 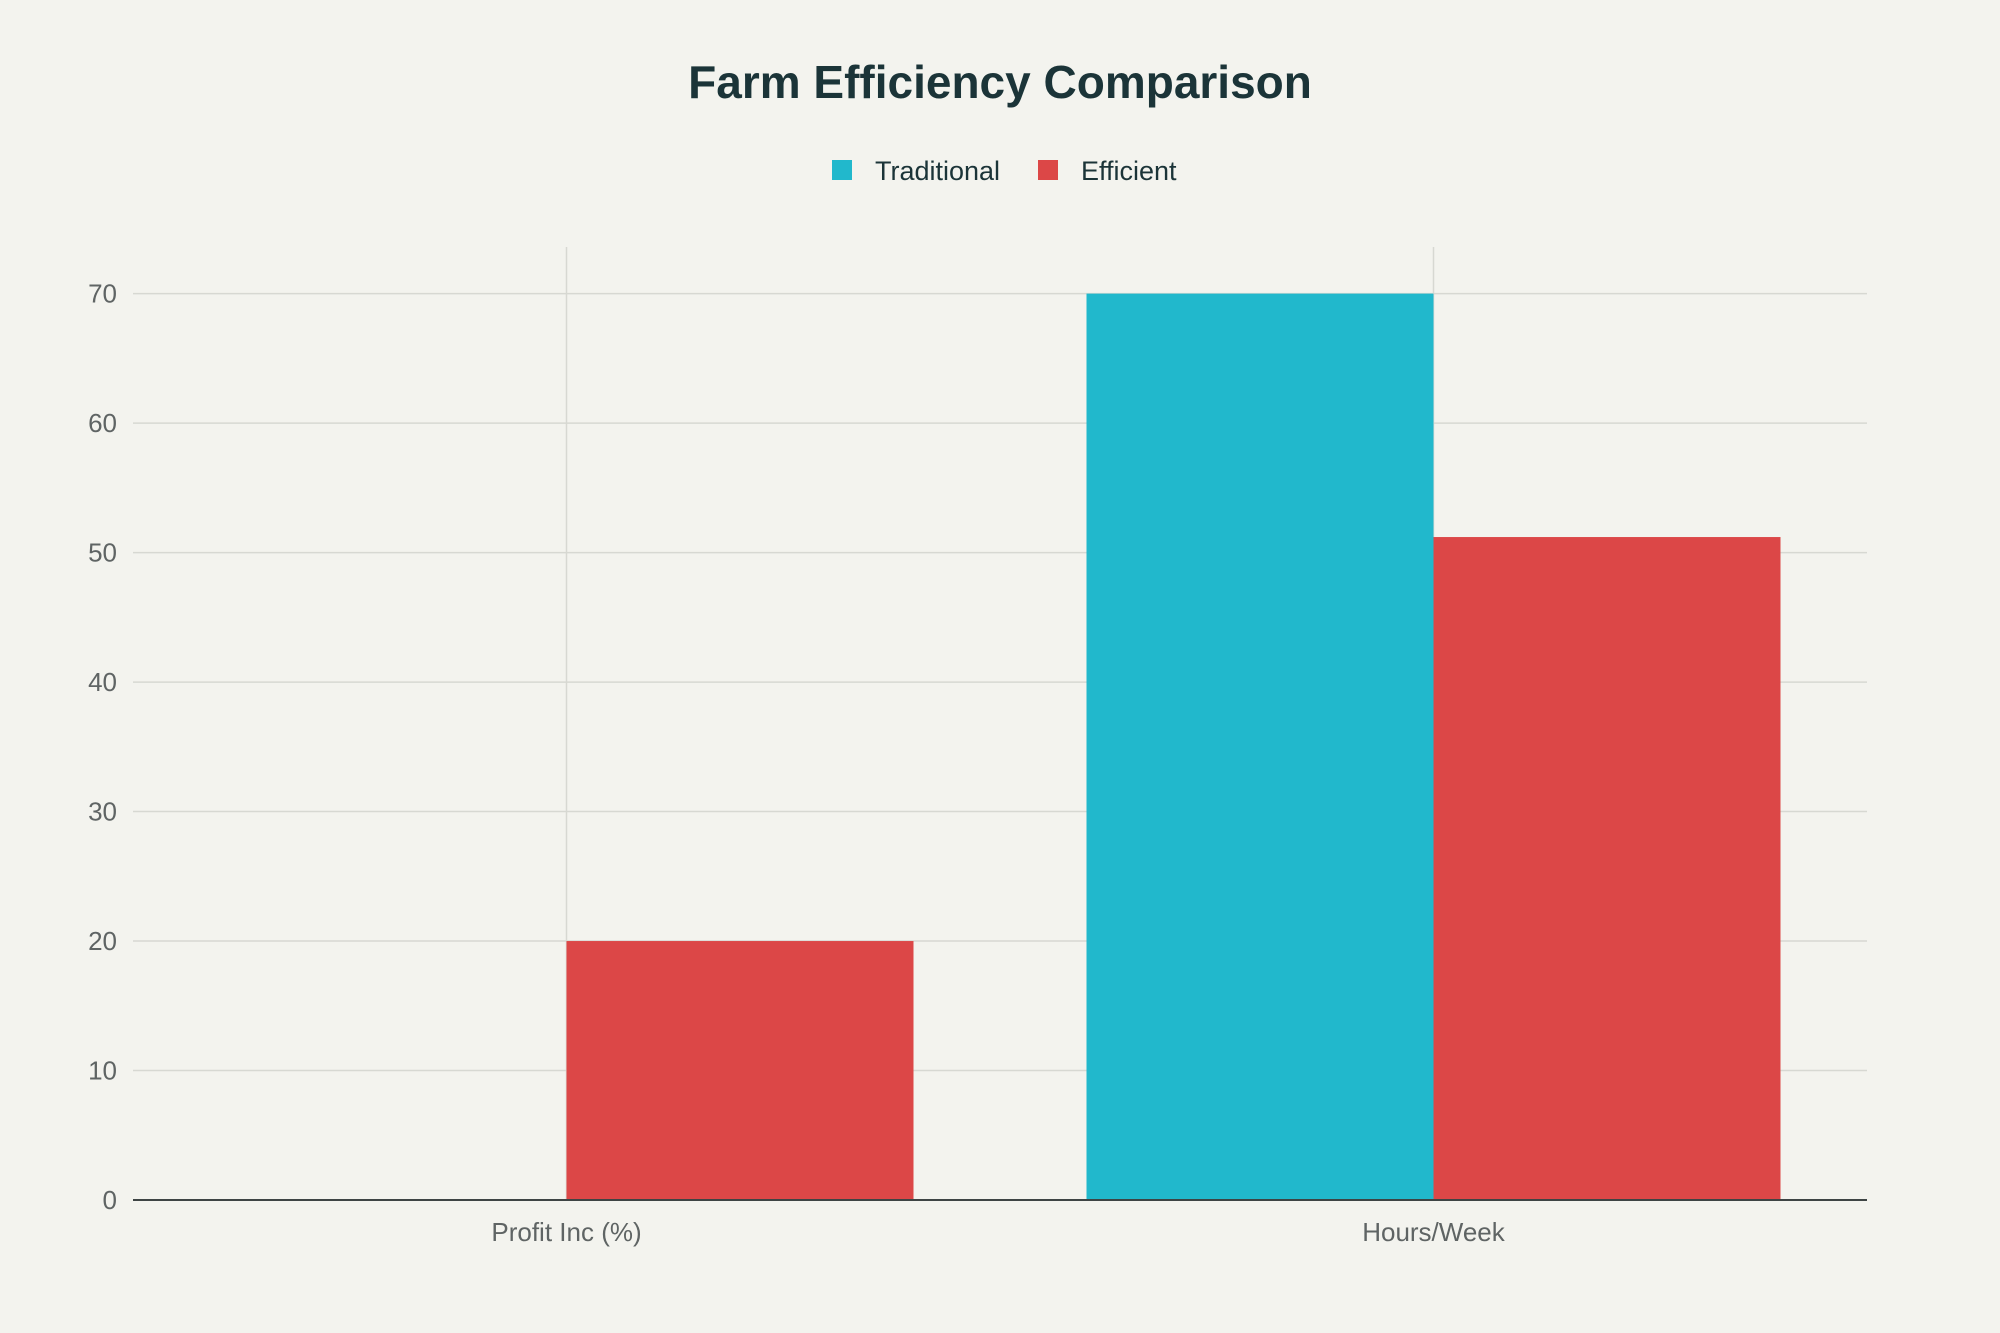 What do you see at coordinates (1129, 171) in the screenshot?
I see `legend-label-efficient: Efficient` at bounding box center [1129, 171].